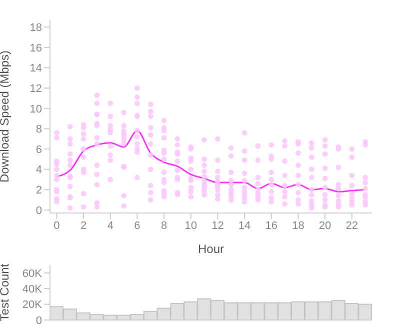 The image size is (409, 330). Describe the element at coordinates (211, 249) in the screenshot. I see `x-axis-title: Hour` at that location.